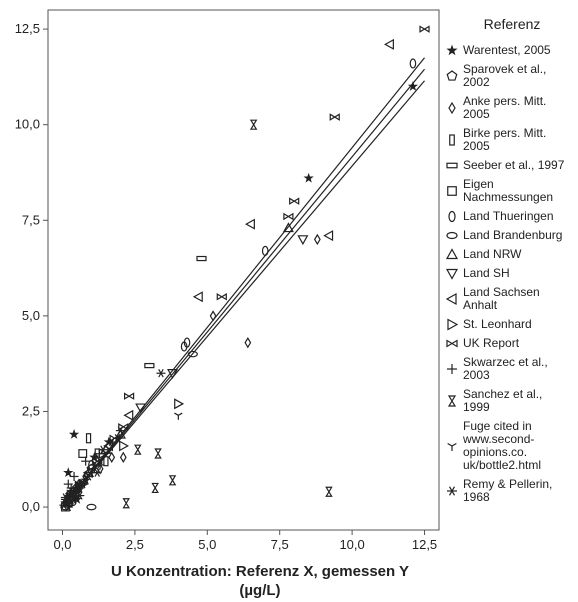 The image size is (578, 602). What do you see at coordinates (452, 140) in the screenshot?
I see `legend-marker-tall-rect` at bounding box center [452, 140].